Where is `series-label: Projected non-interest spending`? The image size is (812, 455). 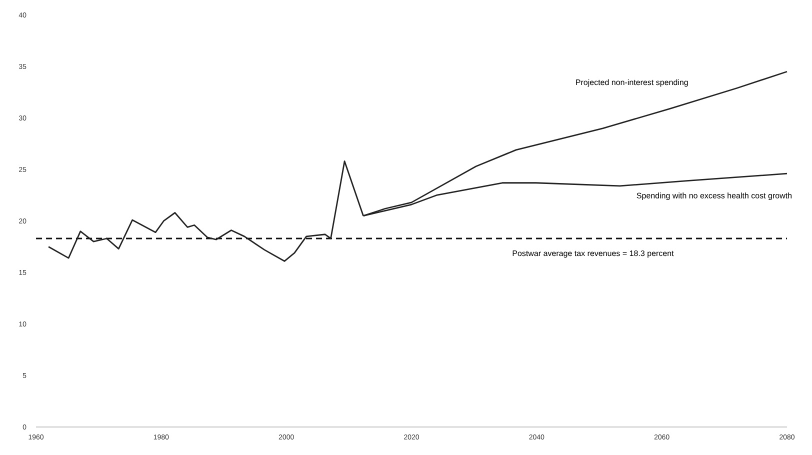 series-label: Projected non-interest spending is located at coordinates (632, 83).